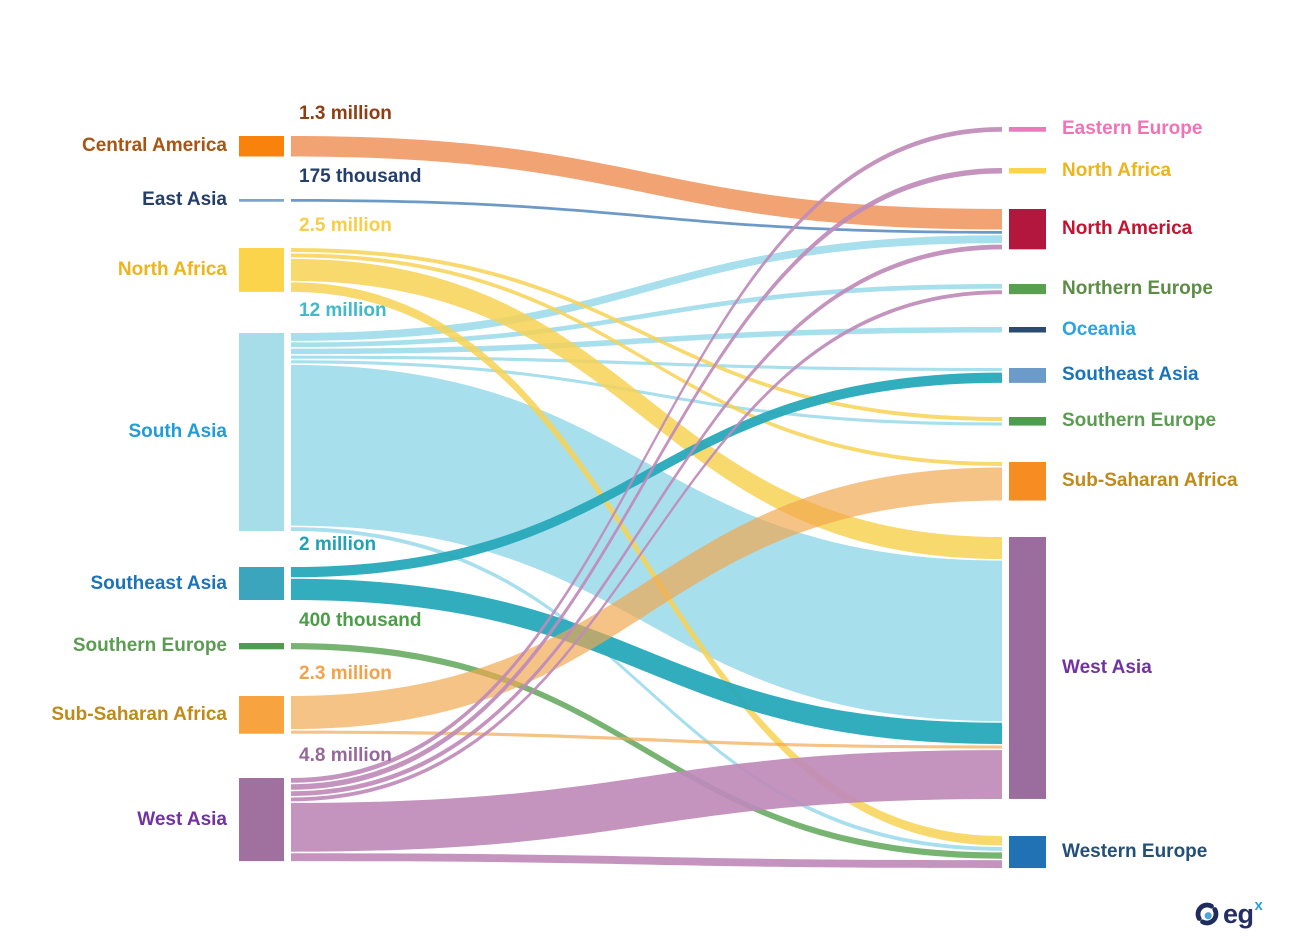 The width and height of the screenshot is (1309, 951). I want to click on brand-logo-icon, so click(1207, 914).